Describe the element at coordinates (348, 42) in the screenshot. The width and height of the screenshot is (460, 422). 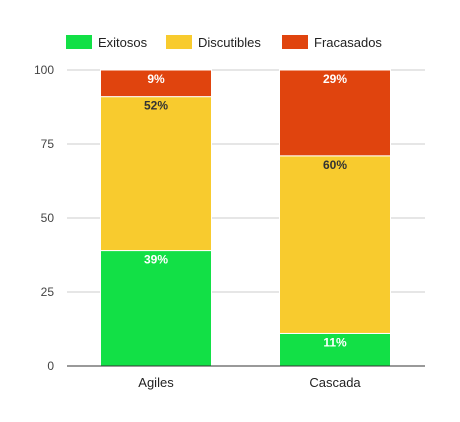
I see `legend-label-2: Fracasados` at that location.